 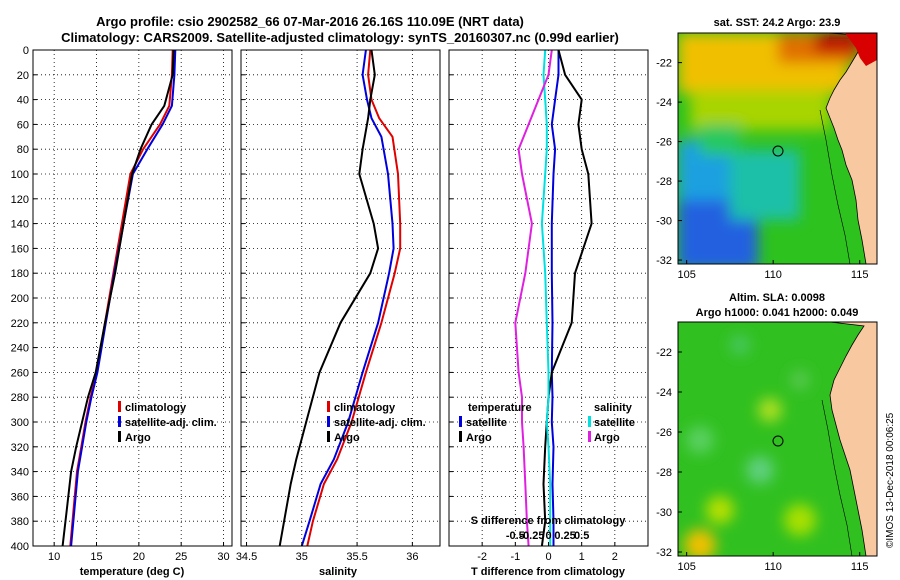 I want to click on x-tick-label: 36, so click(x=412, y=557).